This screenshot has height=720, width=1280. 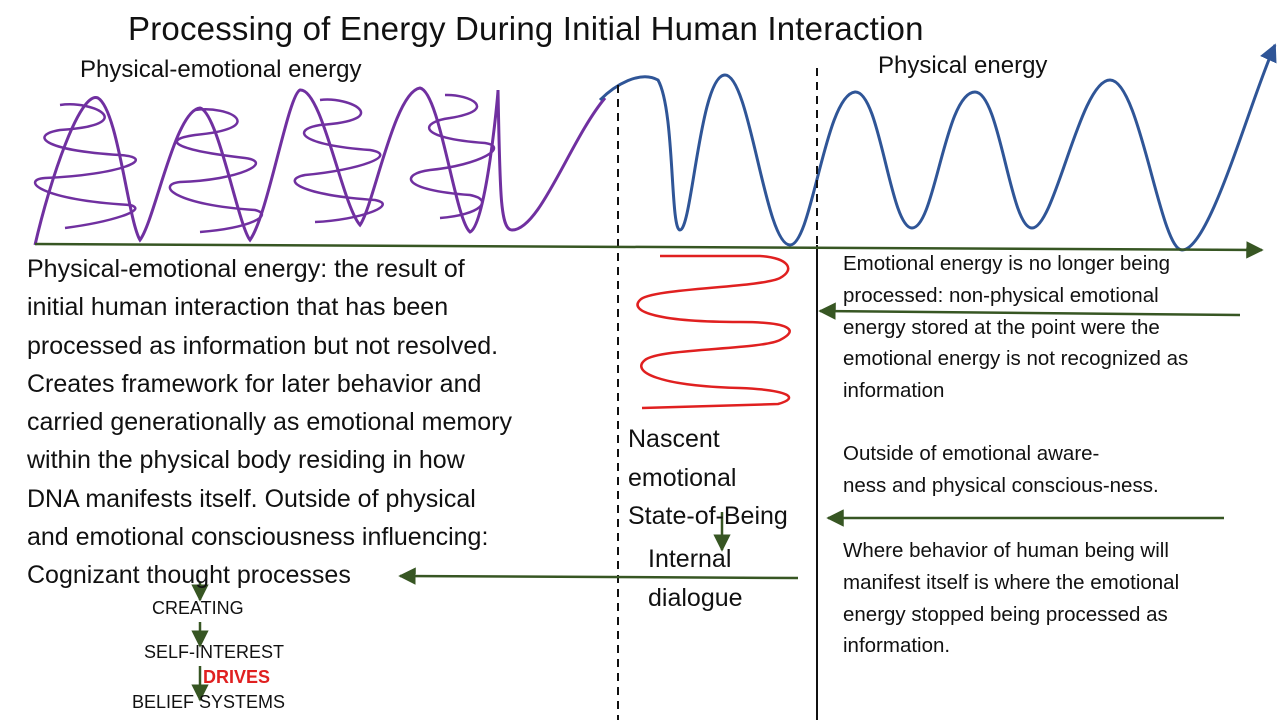 What do you see at coordinates (264, 163) in the screenshot?
I see `purple-loops` at bounding box center [264, 163].